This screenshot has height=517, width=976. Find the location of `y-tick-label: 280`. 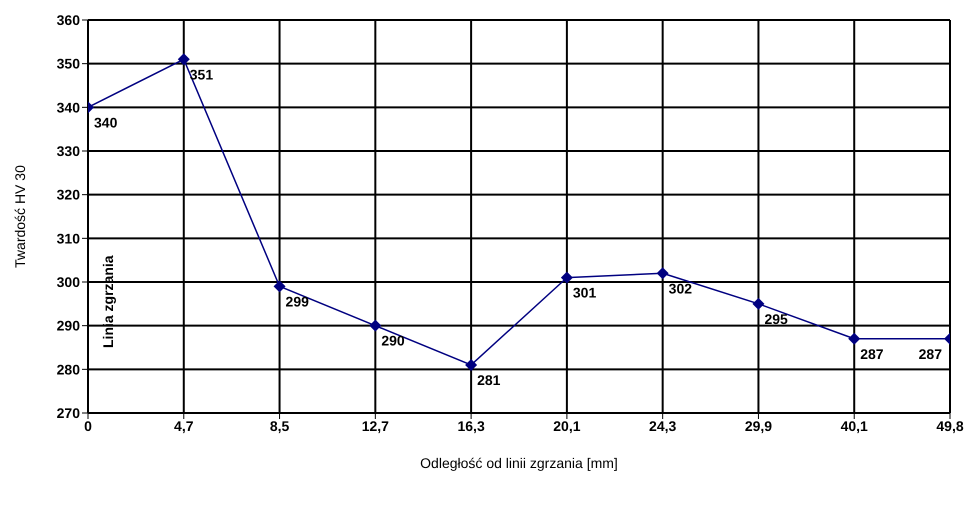

y-tick-label: 280 is located at coordinates (68, 369).